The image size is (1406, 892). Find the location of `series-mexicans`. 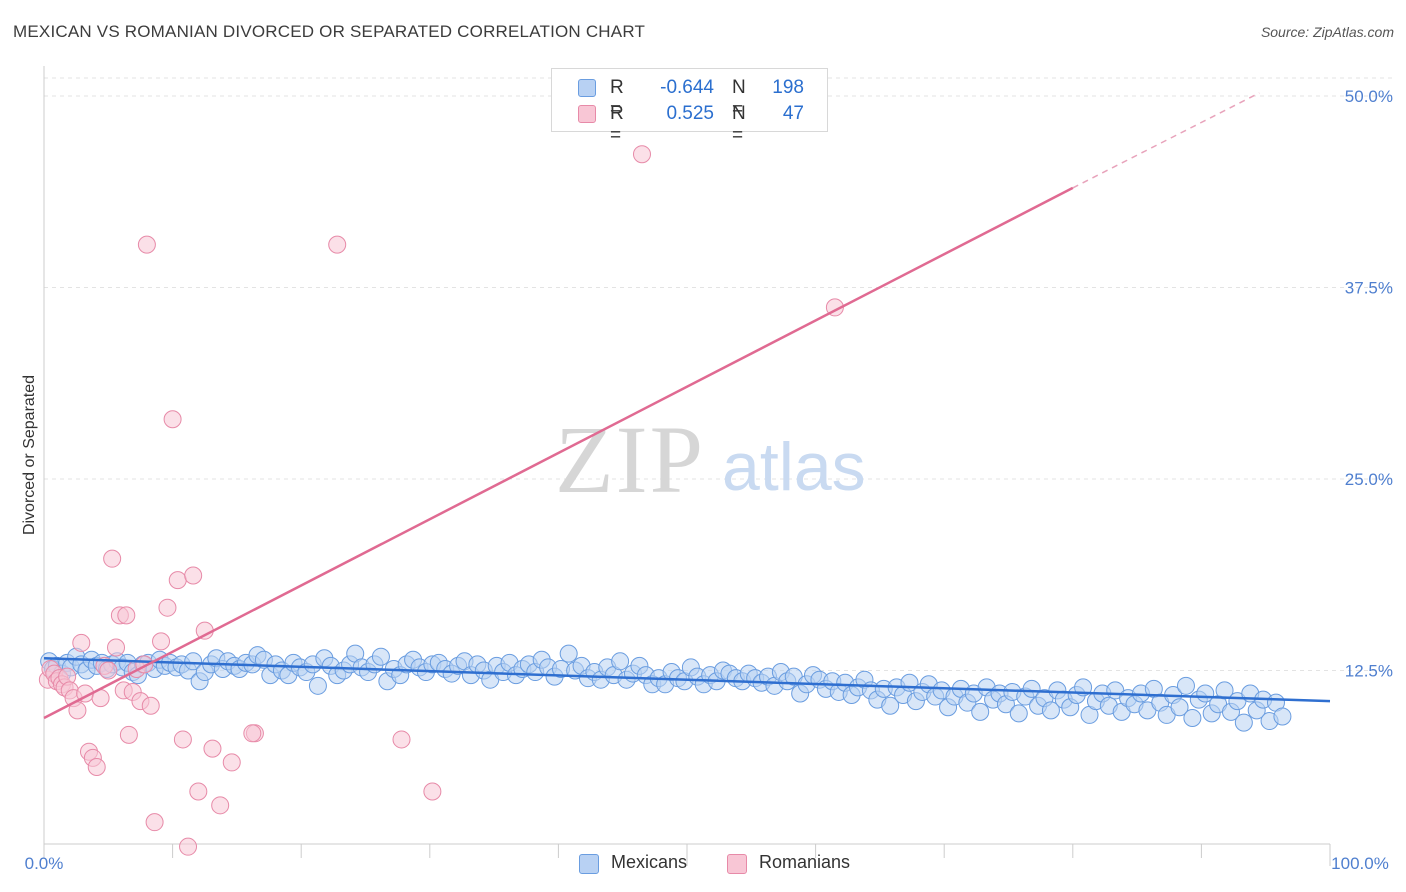

series-mexicans is located at coordinates (666, 688).